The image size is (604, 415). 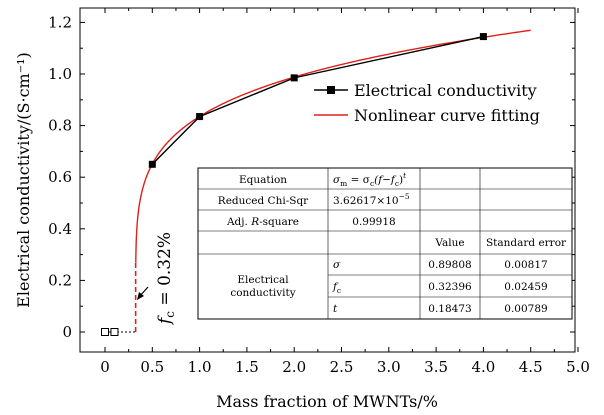 What do you see at coordinates (263, 280) in the screenshot?
I see `table-group-label-1: Electrical` at bounding box center [263, 280].